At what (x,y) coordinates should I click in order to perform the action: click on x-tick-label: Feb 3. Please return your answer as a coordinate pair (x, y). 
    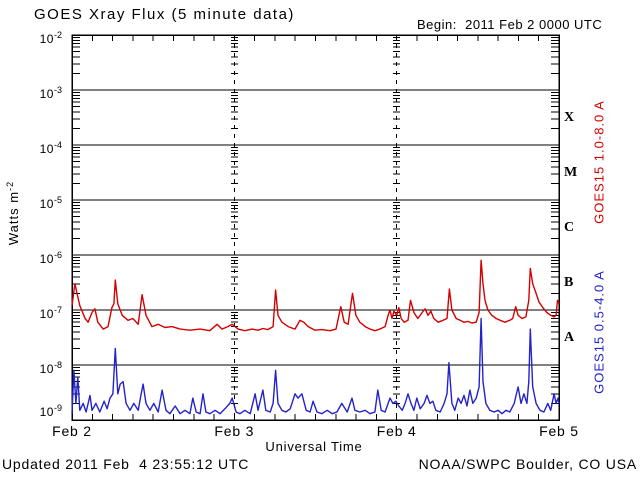
    Looking at the image, I should click on (234, 431).